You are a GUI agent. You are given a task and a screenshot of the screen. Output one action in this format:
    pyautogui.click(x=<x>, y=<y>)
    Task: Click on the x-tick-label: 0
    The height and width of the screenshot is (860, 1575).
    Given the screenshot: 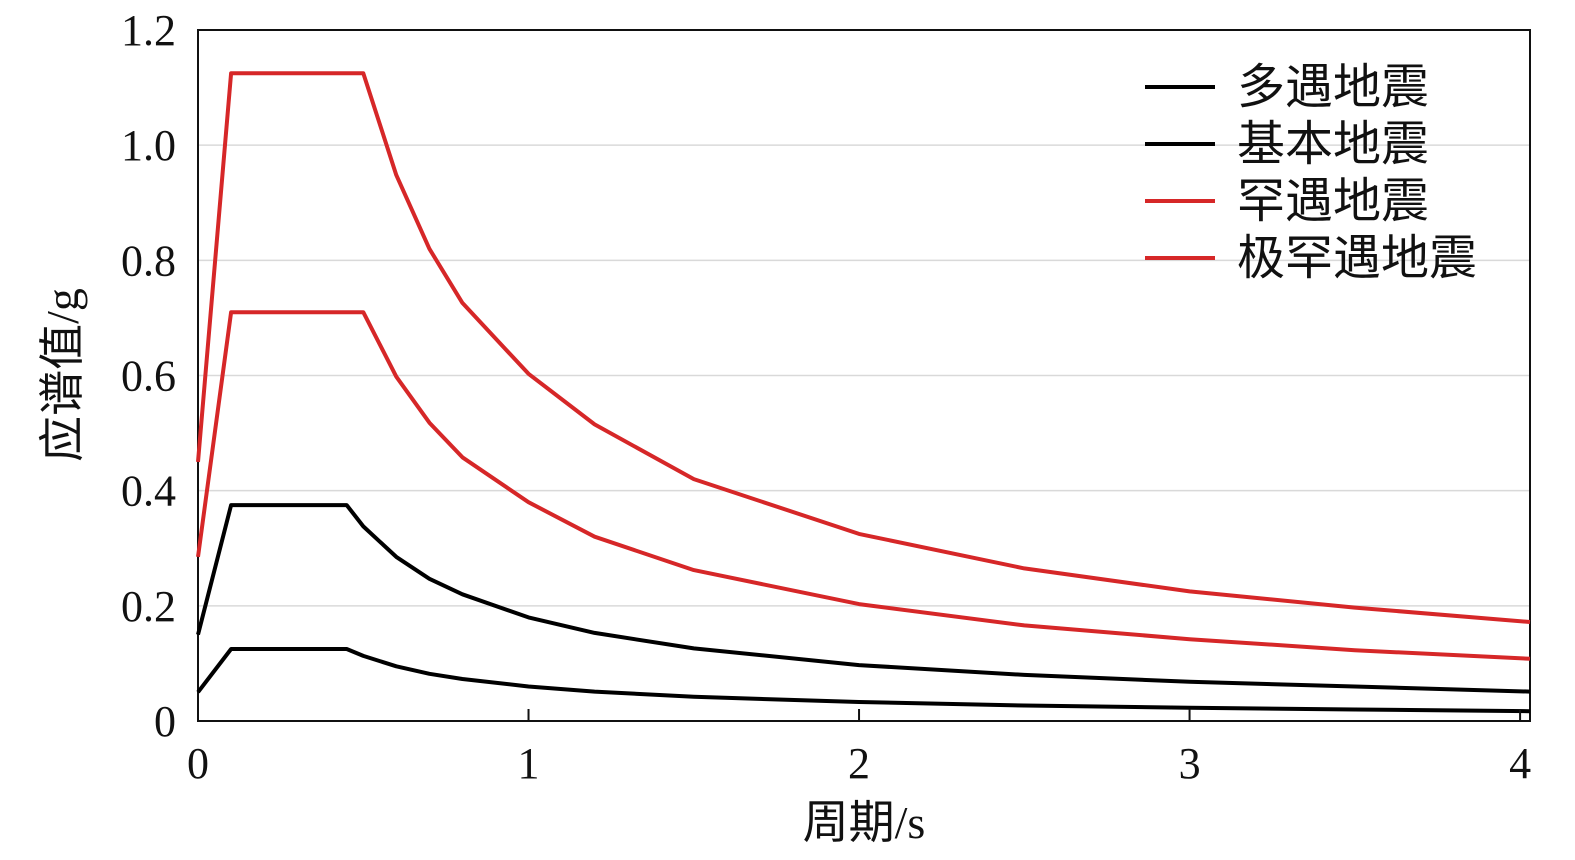 What is the action you would take?
    pyautogui.click(x=198, y=763)
    